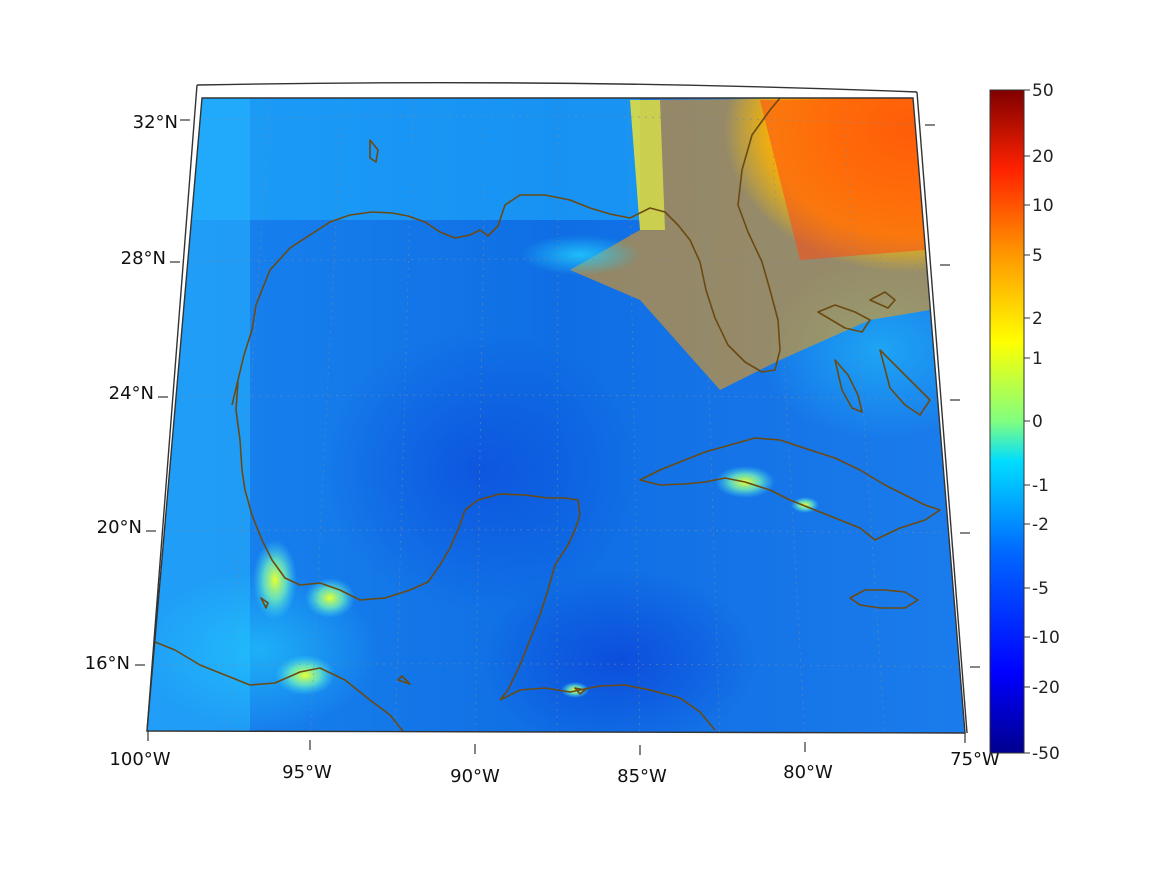  Describe the element at coordinates (143, 258) in the screenshot. I see `lat-tick-28n: 28°N` at that location.